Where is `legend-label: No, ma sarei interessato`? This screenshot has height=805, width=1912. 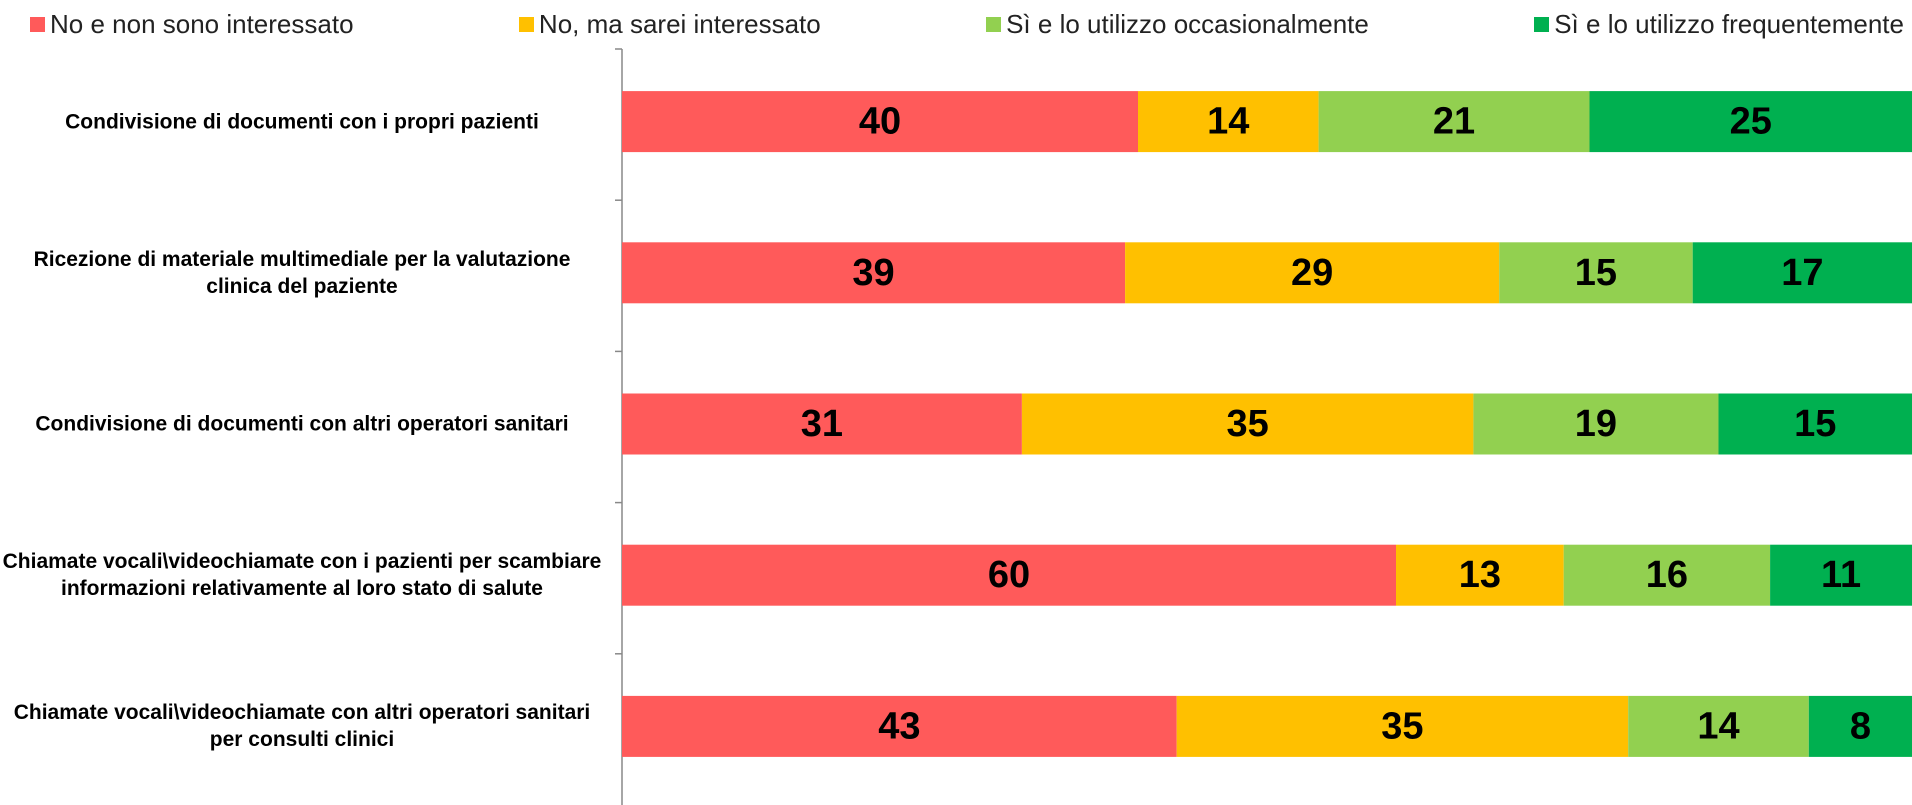 legend-label: No, ma sarei interessato is located at coordinates (679, 23).